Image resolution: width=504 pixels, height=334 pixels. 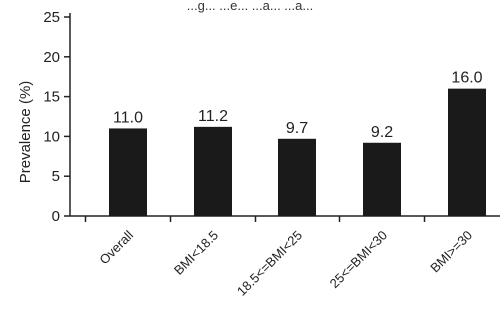 I want to click on x-category-label: 18.5<=BMI<25, so click(x=269, y=263).